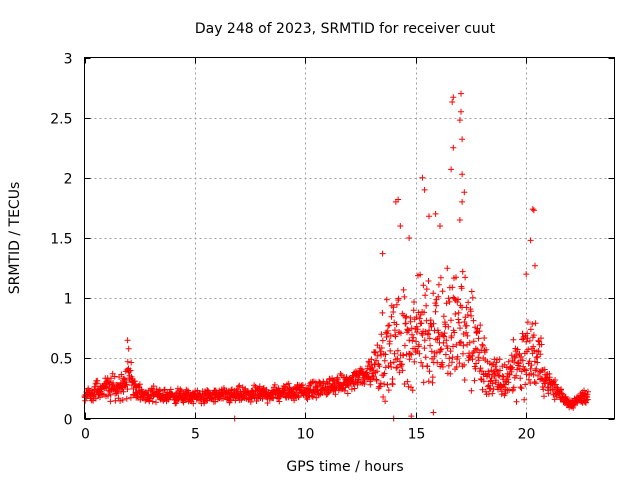  What do you see at coordinates (68, 300) in the screenshot?
I see `y-tick-label: 1` at bounding box center [68, 300].